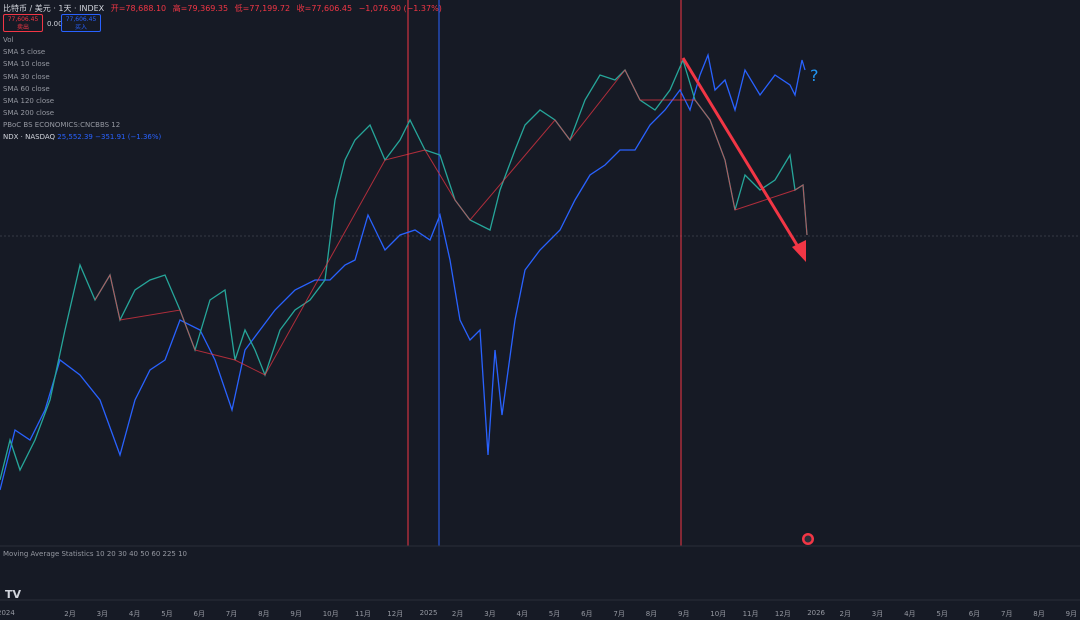 The image size is (1080, 620). Describe the element at coordinates (26, 64) in the screenshot. I see `indicator-label: SMA 10 close` at that location.